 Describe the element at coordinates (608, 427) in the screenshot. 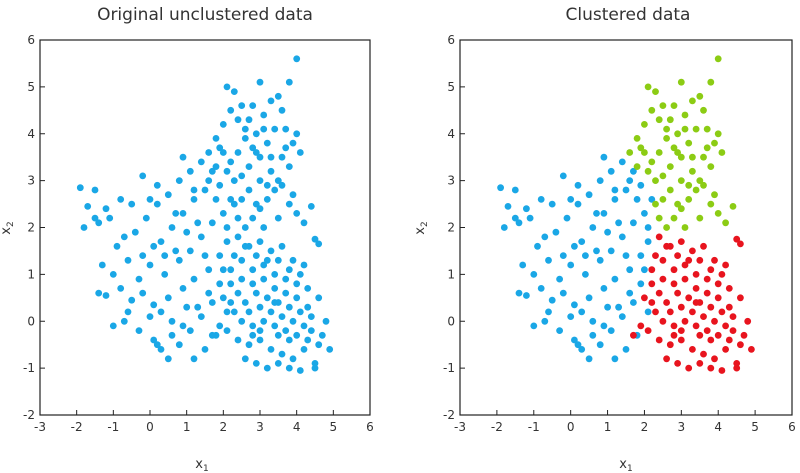

I see `x-tick-label: 1` at that location.